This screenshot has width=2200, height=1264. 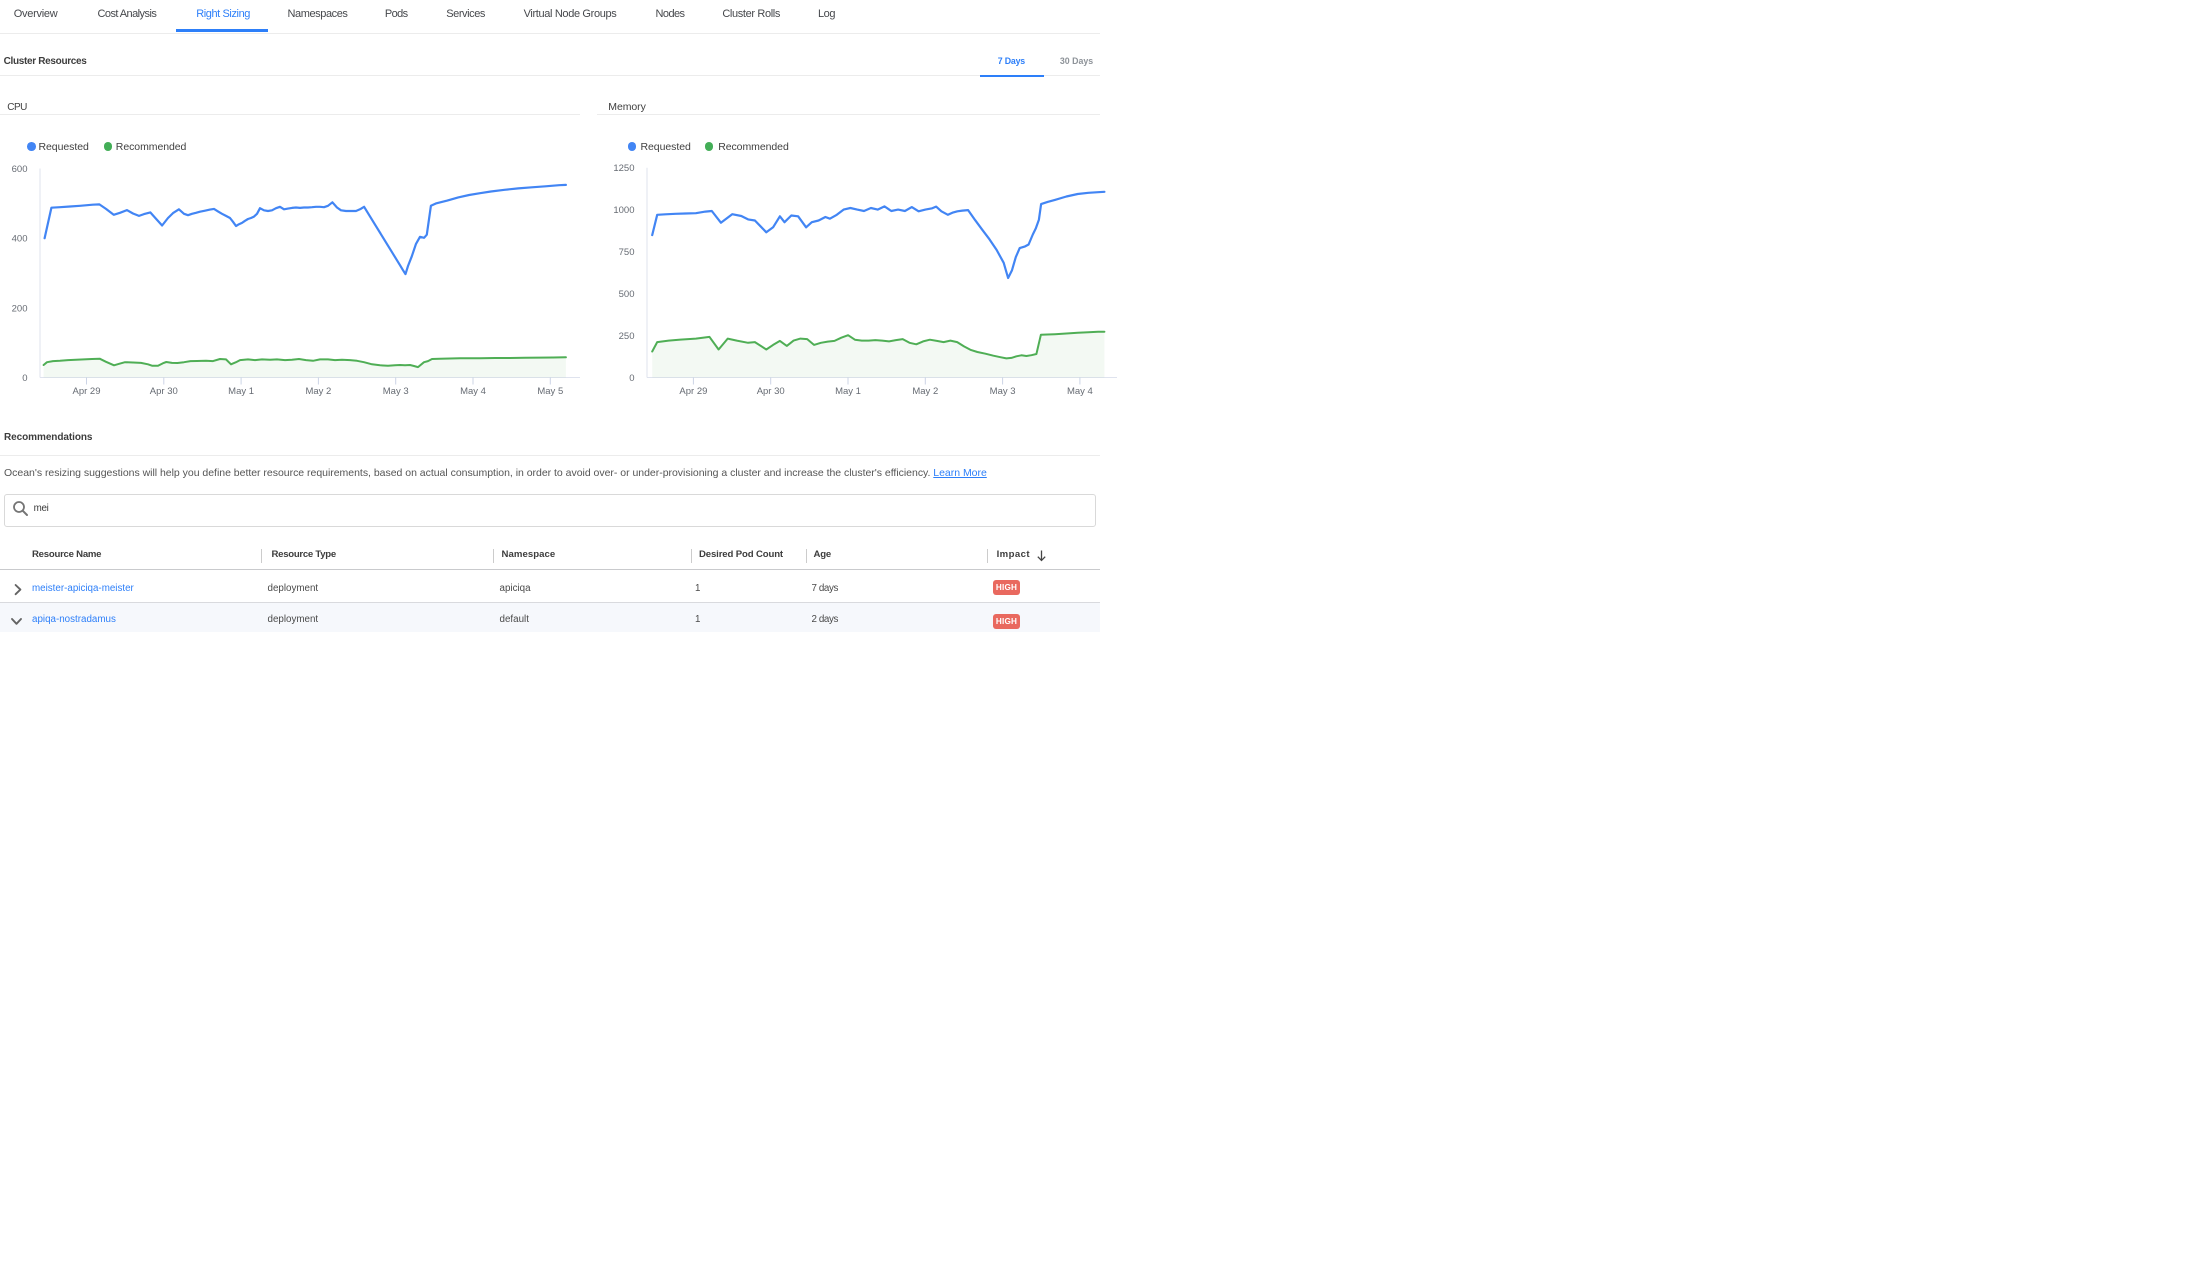 I want to click on svg-text: 500, so click(x=626, y=294).